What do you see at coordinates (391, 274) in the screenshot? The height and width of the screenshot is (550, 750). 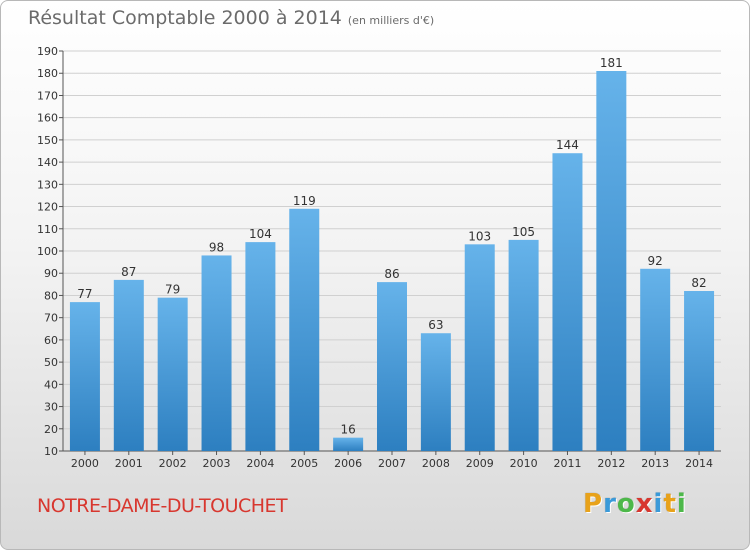 I see `value-label-2007: 86` at bounding box center [391, 274].